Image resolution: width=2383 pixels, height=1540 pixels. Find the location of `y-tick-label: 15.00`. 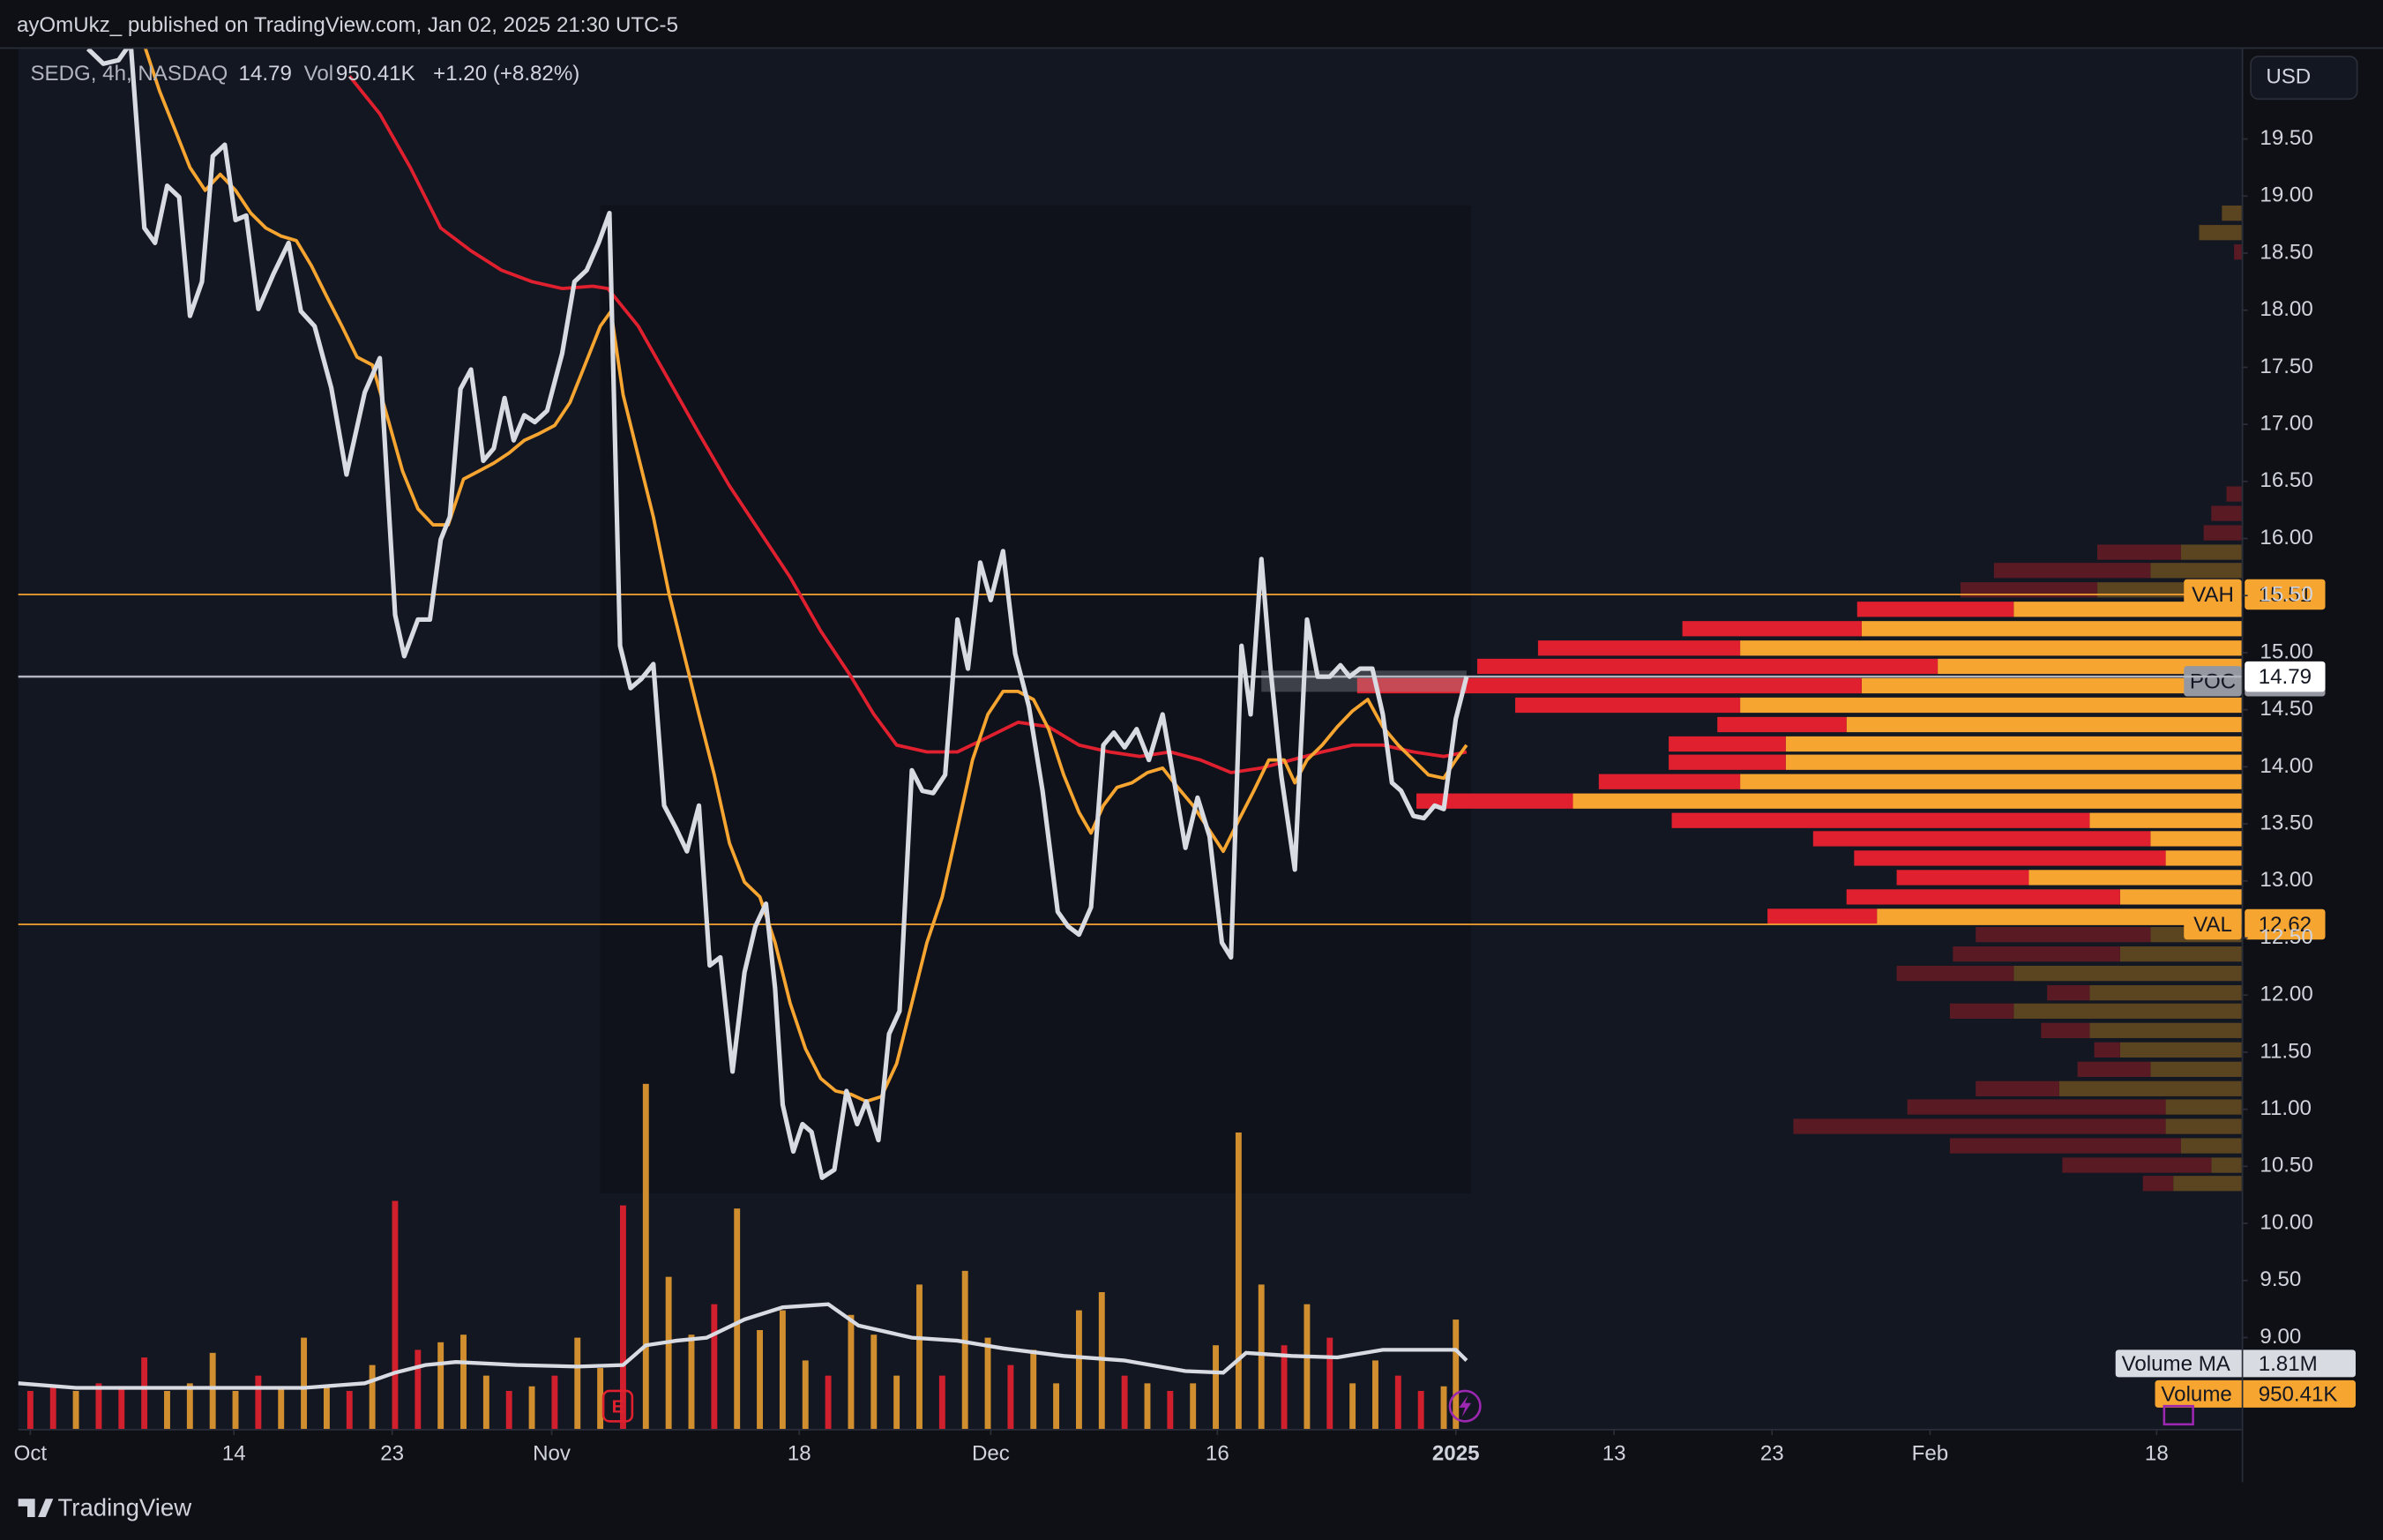

y-tick-label: 15.00 is located at coordinates (2286, 651).